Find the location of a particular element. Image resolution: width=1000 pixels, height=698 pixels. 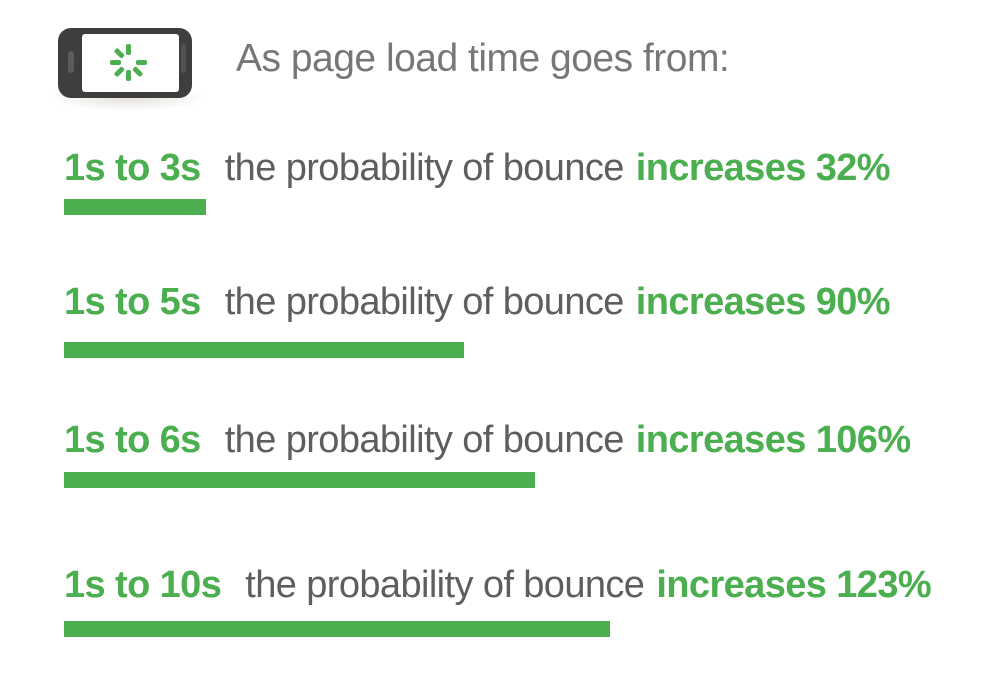

phone-side-button-icon is located at coordinates (71, 62).